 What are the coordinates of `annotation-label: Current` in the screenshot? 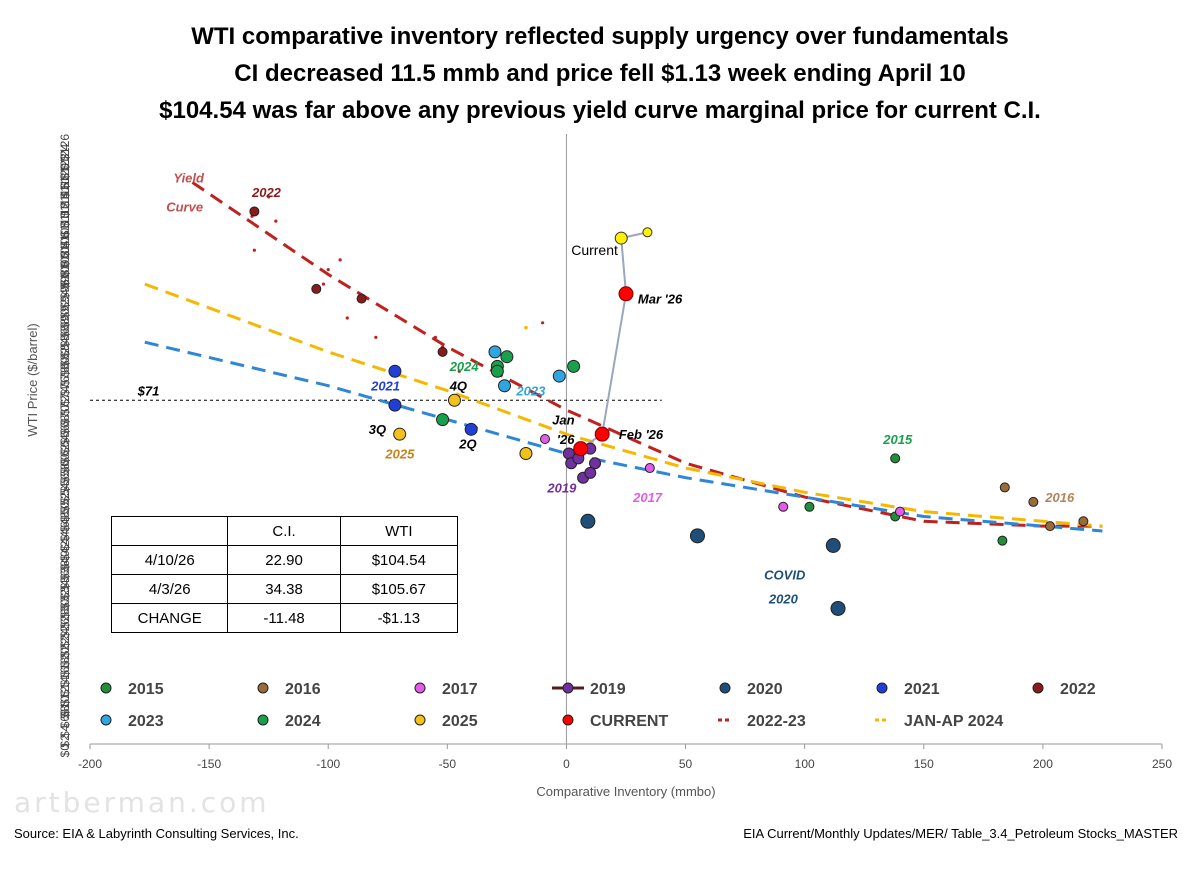 It's located at (594, 250).